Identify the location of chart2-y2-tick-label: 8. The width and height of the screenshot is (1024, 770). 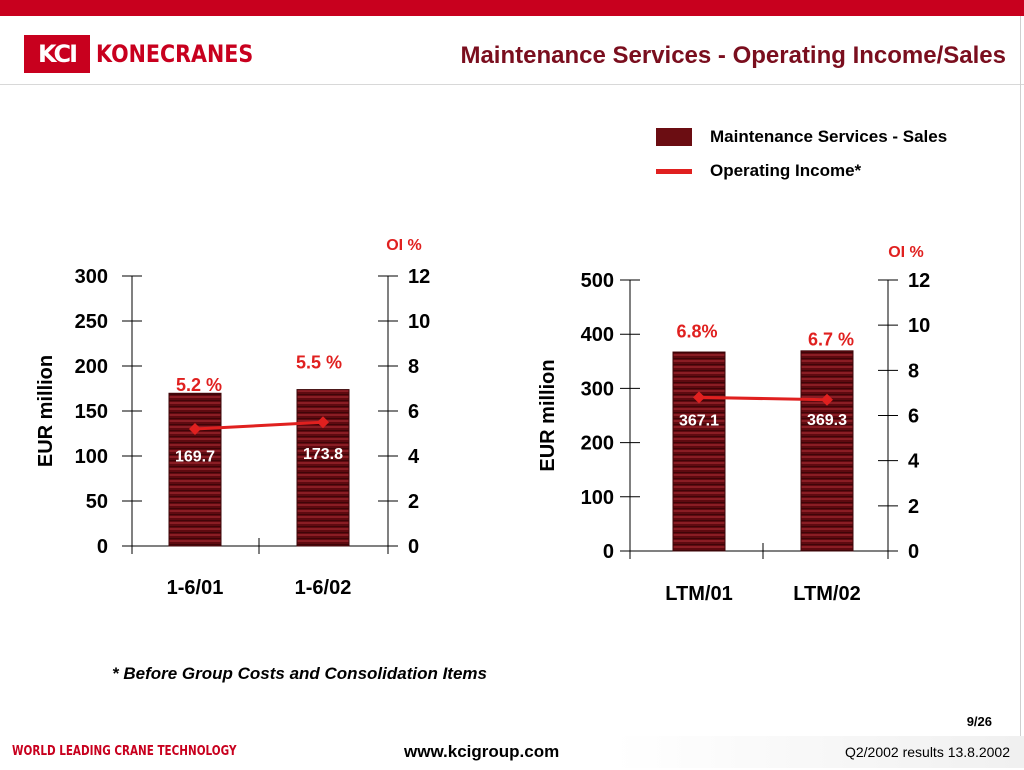
(913, 371).